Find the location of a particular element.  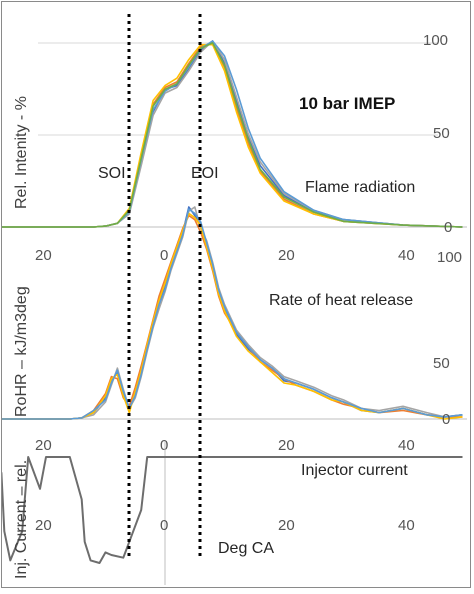

panel-title: Rate of heat release is located at coordinates (341, 300).